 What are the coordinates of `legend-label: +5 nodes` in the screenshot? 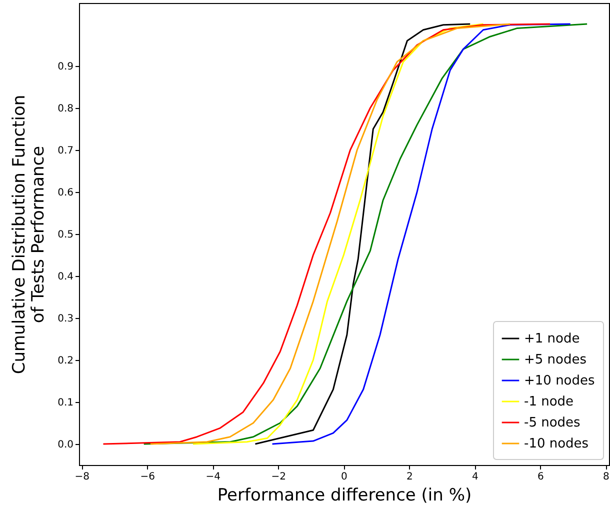 It's located at (555, 360).